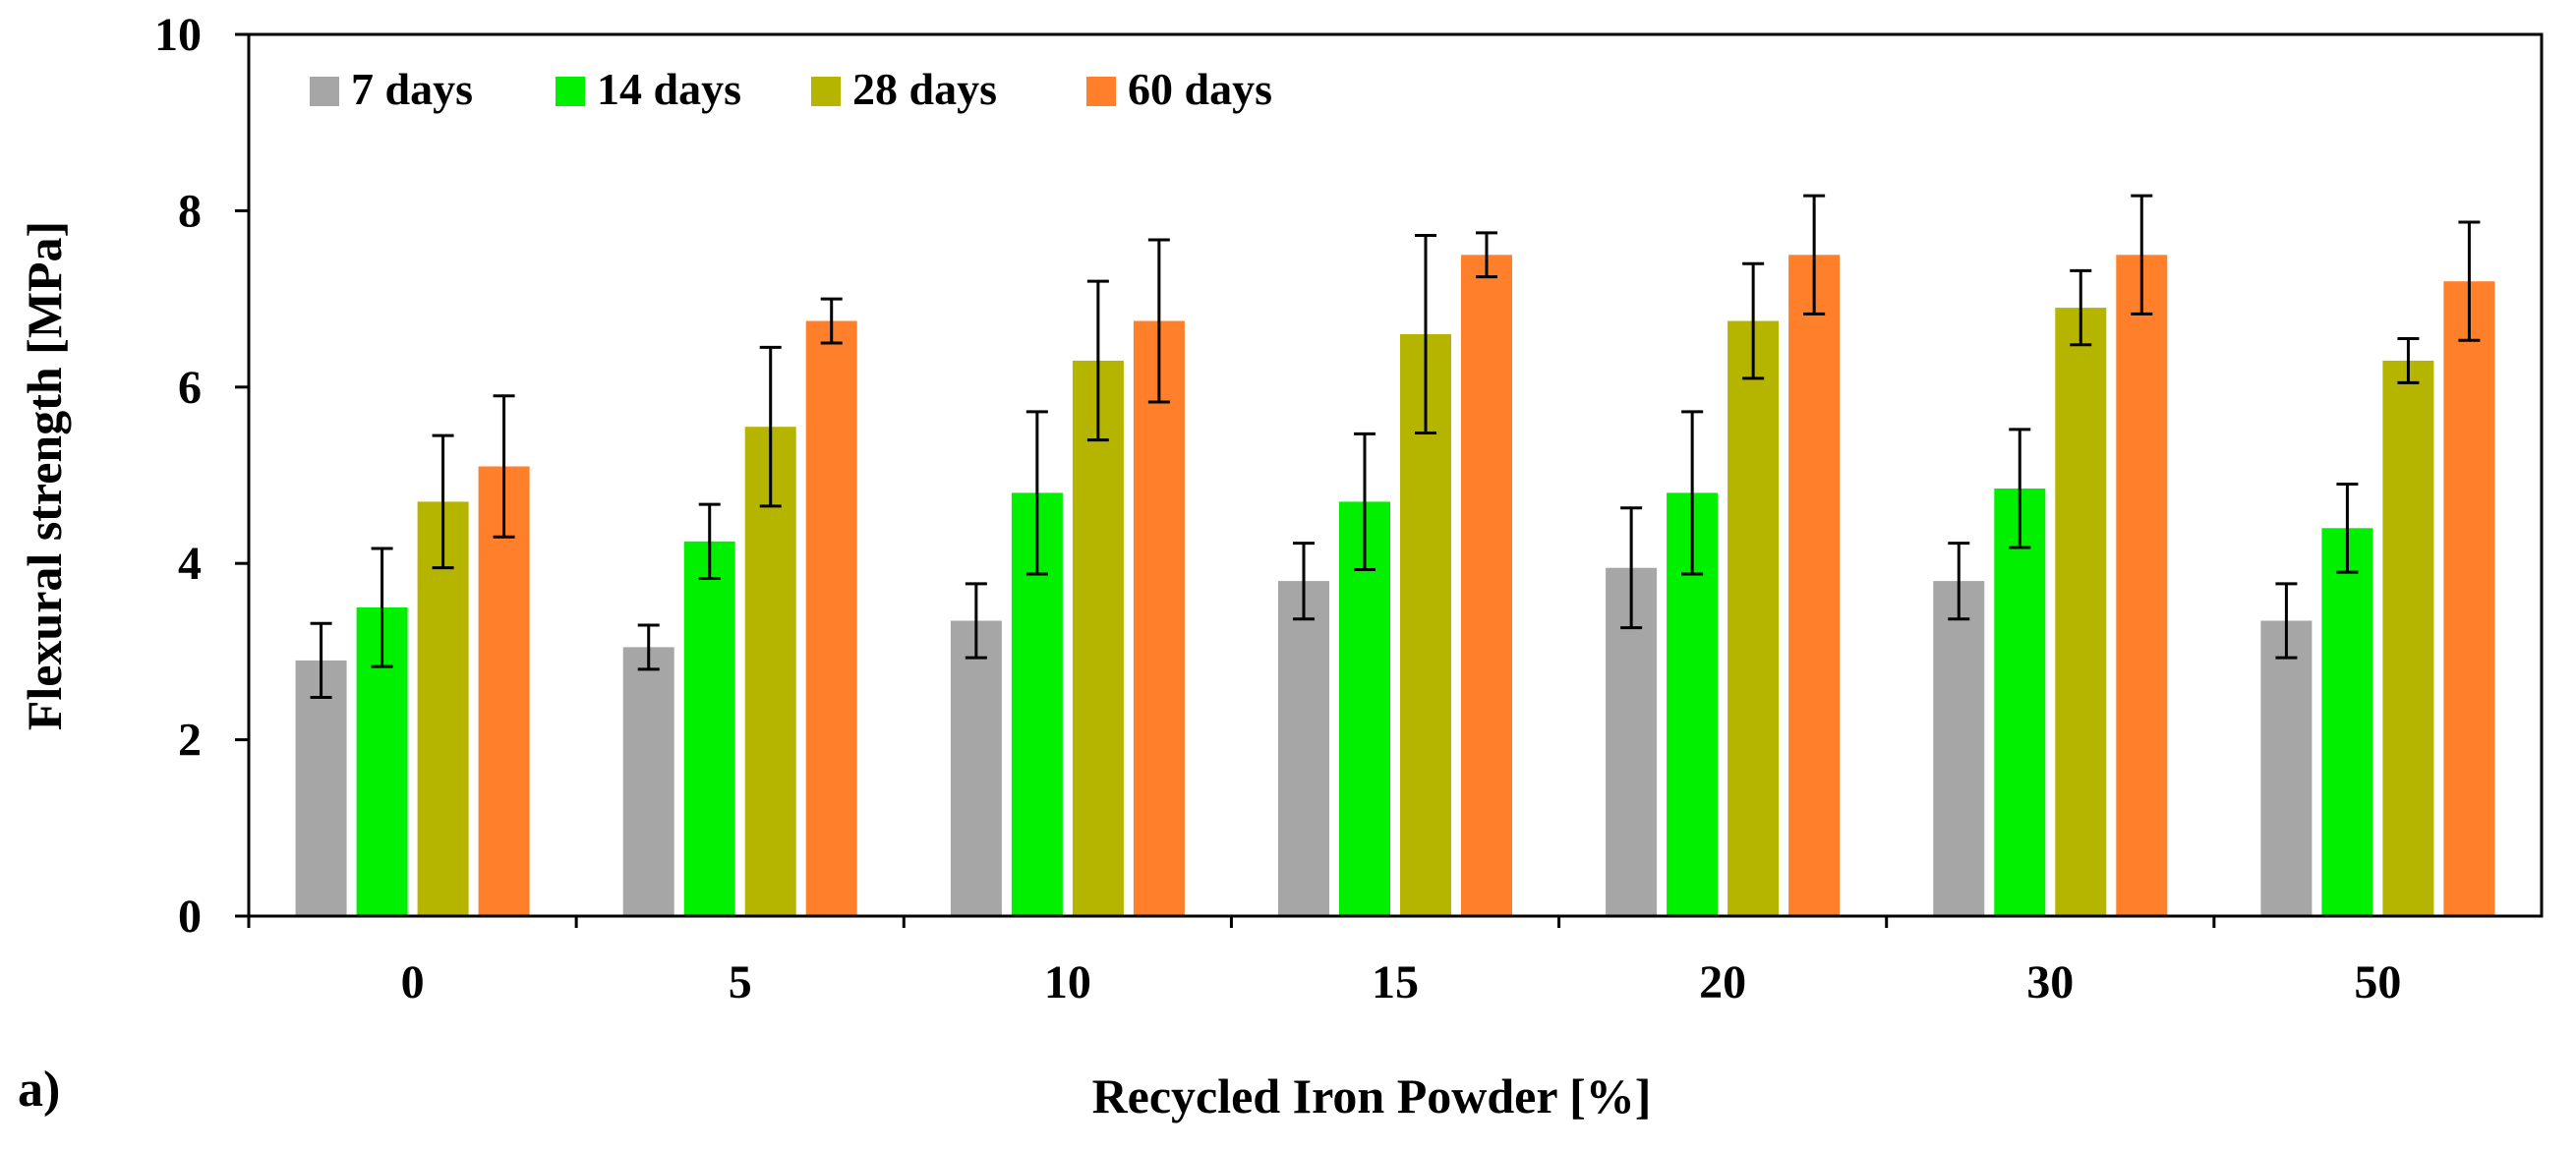 The height and width of the screenshot is (1152, 2576). Describe the element at coordinates (669, 89) in the screenshot. I see `legend-label-14-days: 14 days` at that location.